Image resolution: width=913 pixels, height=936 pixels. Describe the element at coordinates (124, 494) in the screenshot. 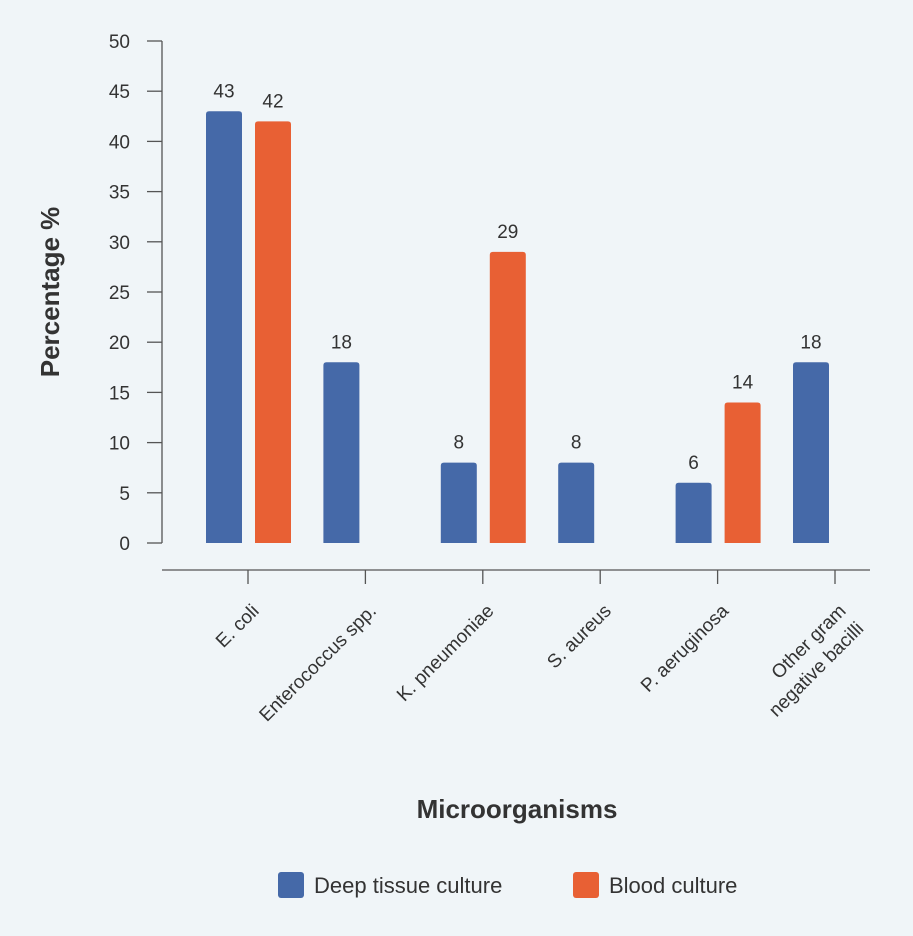

I see `y-tick-label: 5` at that location.